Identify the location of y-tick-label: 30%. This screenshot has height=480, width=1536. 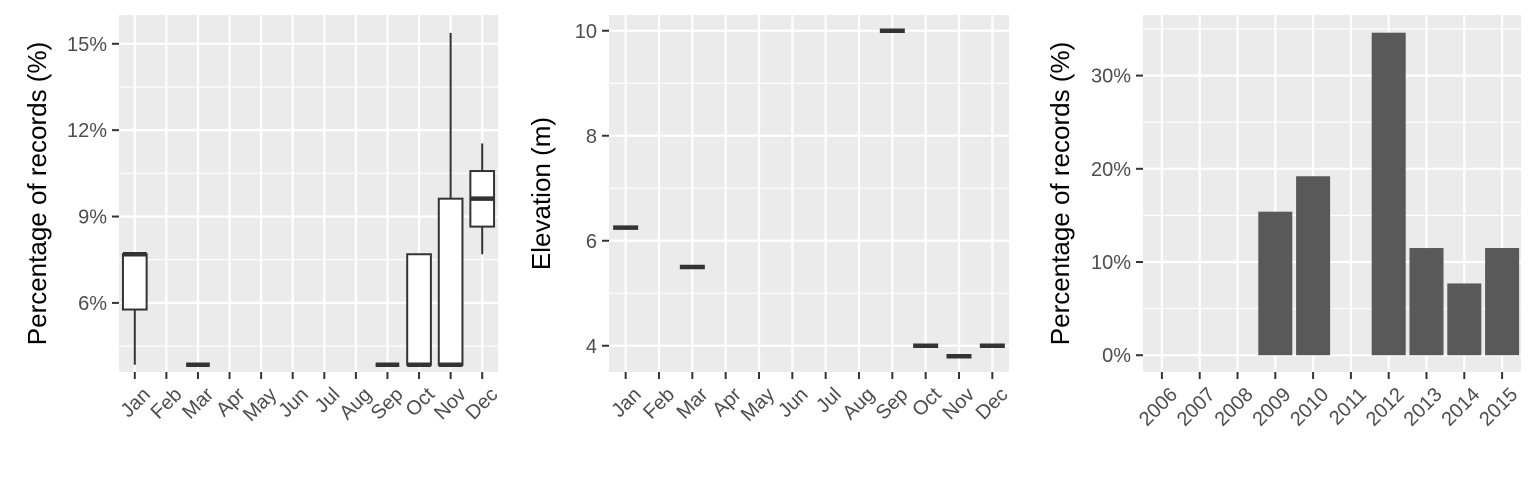
(1111, 77).